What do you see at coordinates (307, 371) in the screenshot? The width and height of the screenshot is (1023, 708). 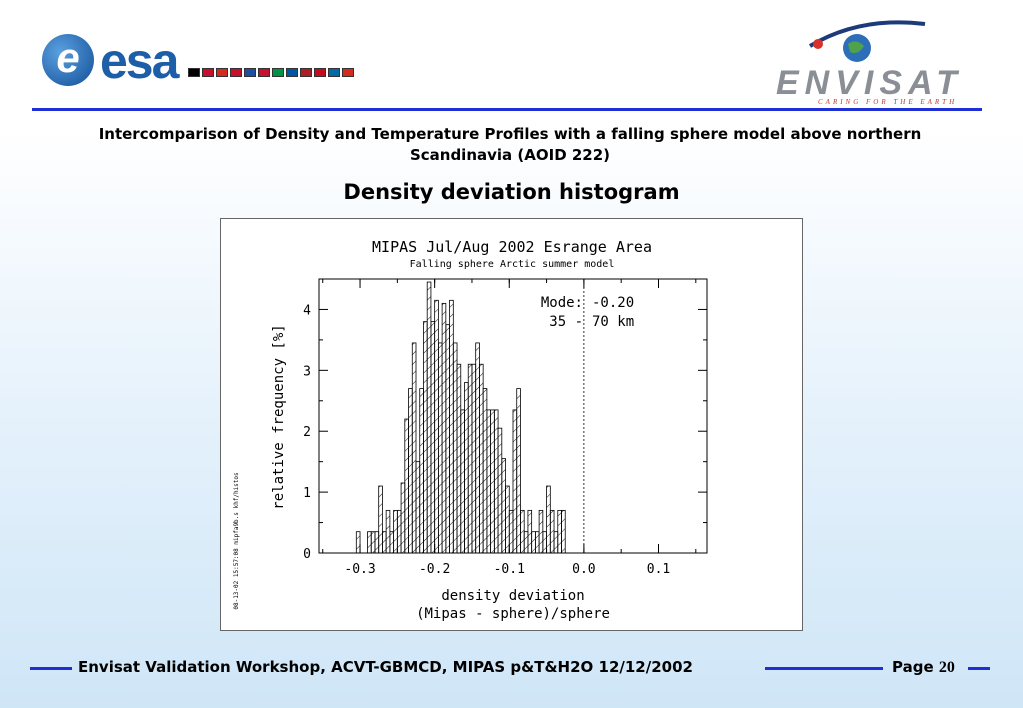 I see `y-tick-label: 3` at bounding box center [307, 371].